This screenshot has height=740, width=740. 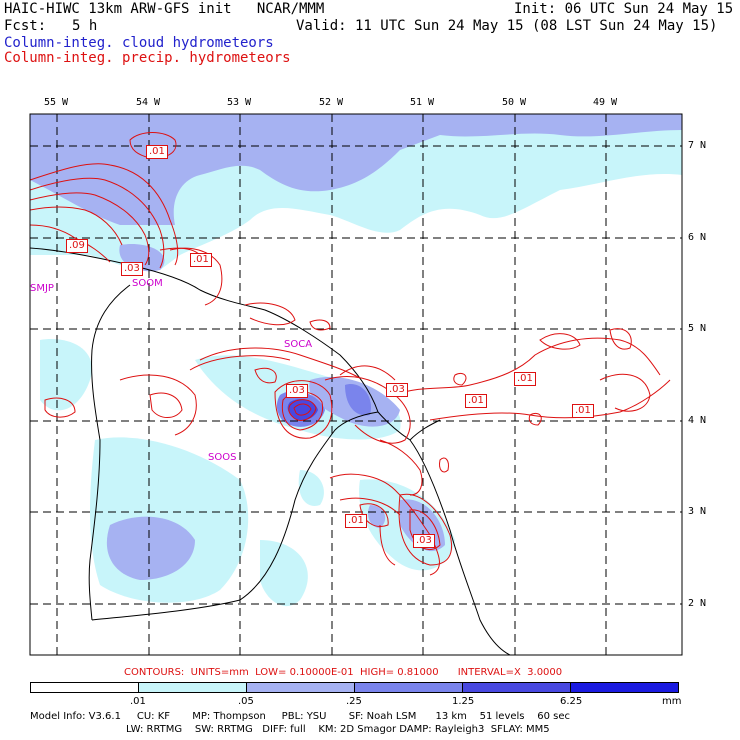 What do you see at coordinates (571, 701) in the screenshot?
I see `colorbar-label: 6.25` at bounding box center [571, 701].